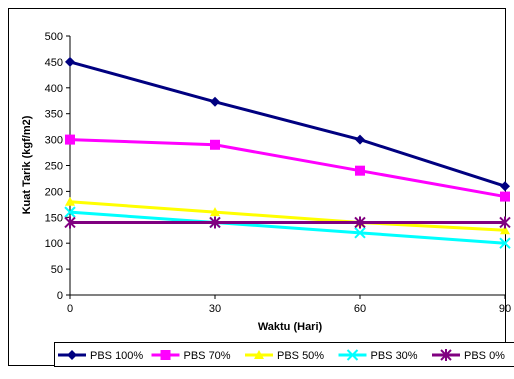 Image resolution: width=514 pixels, height=379 pixels. What do you see at coordinates (394, 356) in the screenshot?
I see `legend-label: PBS 30%` at bounding box center [394, 356].